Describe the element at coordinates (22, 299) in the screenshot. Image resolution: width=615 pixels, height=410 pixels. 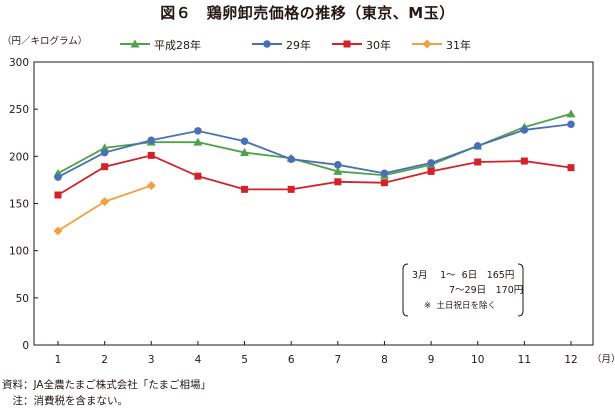
I see `y-tick-label: 50` at that location.